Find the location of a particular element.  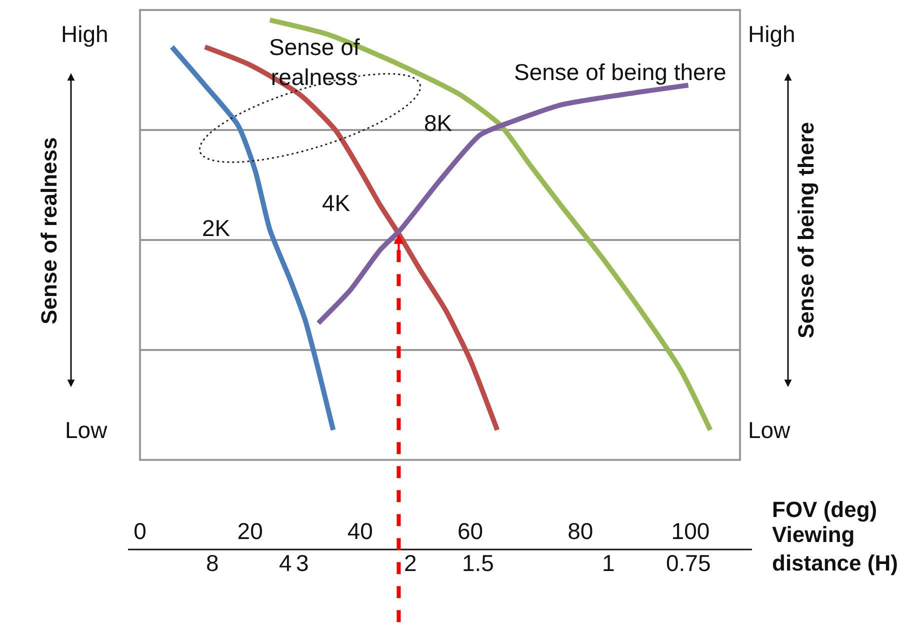

text: 2 is located at coordinates (410, 563).